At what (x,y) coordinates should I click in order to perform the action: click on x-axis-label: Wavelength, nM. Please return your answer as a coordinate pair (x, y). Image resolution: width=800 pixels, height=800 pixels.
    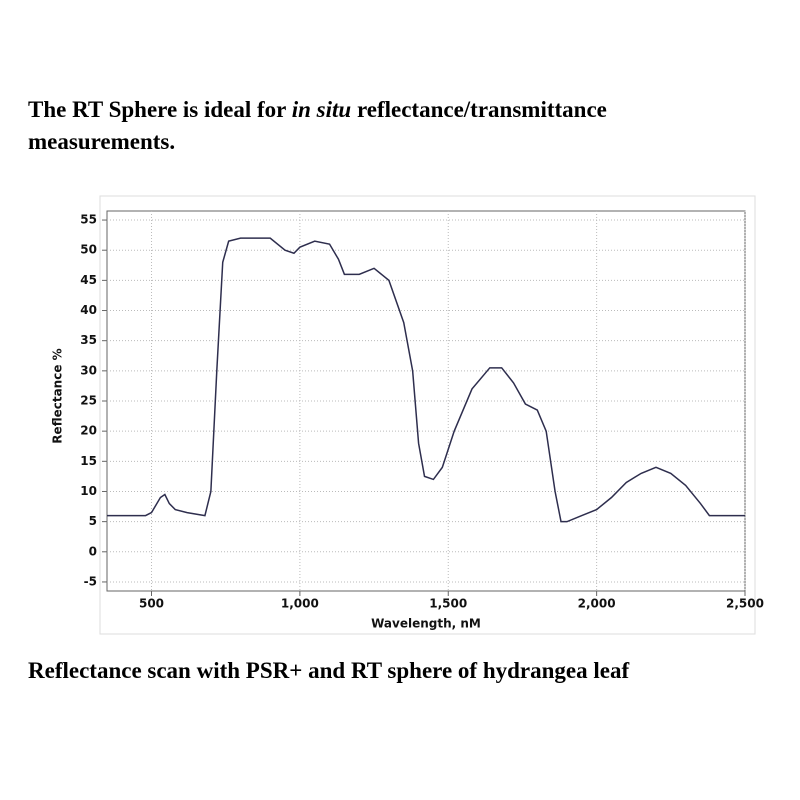
    Looking at the image, I should click on (426, 624).